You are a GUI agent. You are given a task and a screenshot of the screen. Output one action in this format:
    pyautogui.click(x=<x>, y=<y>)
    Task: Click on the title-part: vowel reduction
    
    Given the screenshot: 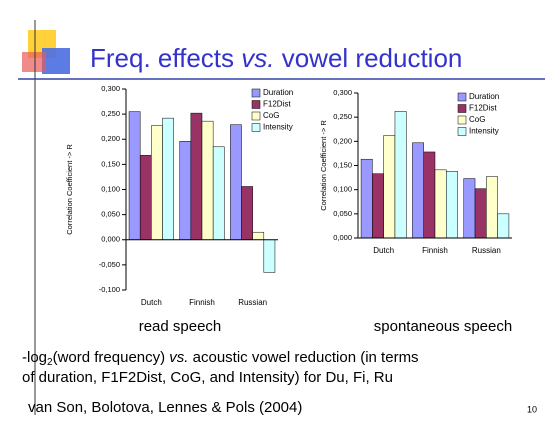 What is the action you would take?
    pyautogui.click(x=369, y=58)
    